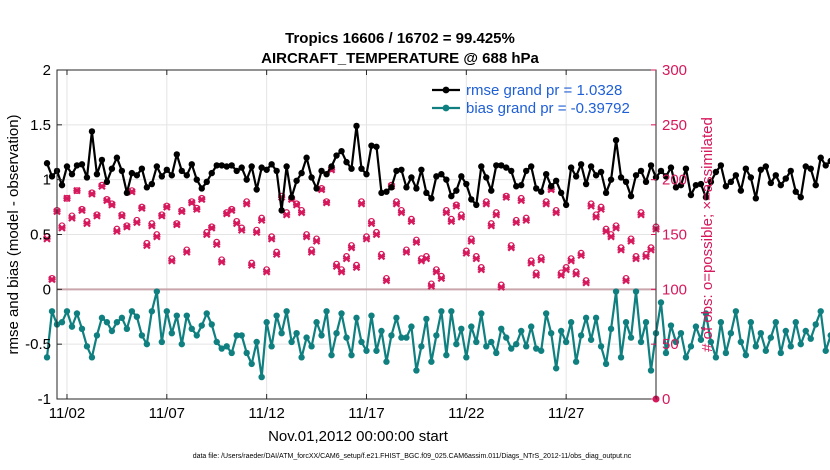 The height and width of the screenshot is (470, 830). Describe the element at coordinates (266, 413) in the screenshot. I see `x-tick-label: 11/12` at that location.